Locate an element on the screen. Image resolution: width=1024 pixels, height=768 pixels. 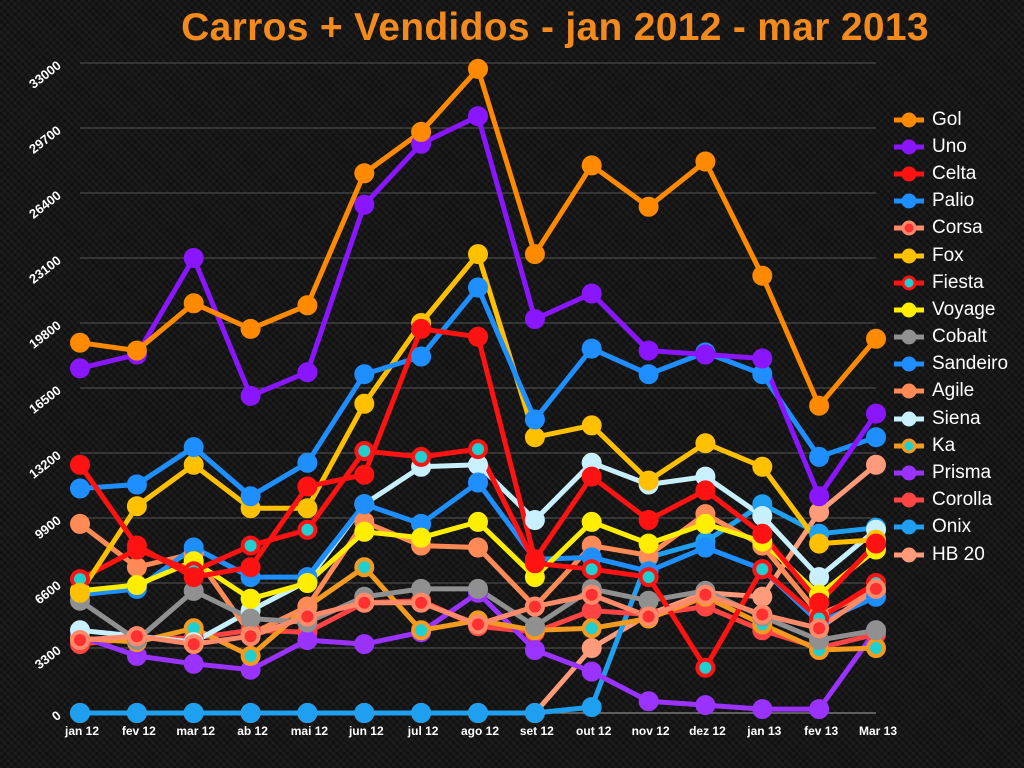
legend-item: Corsa is located at coordinates (956, 228).